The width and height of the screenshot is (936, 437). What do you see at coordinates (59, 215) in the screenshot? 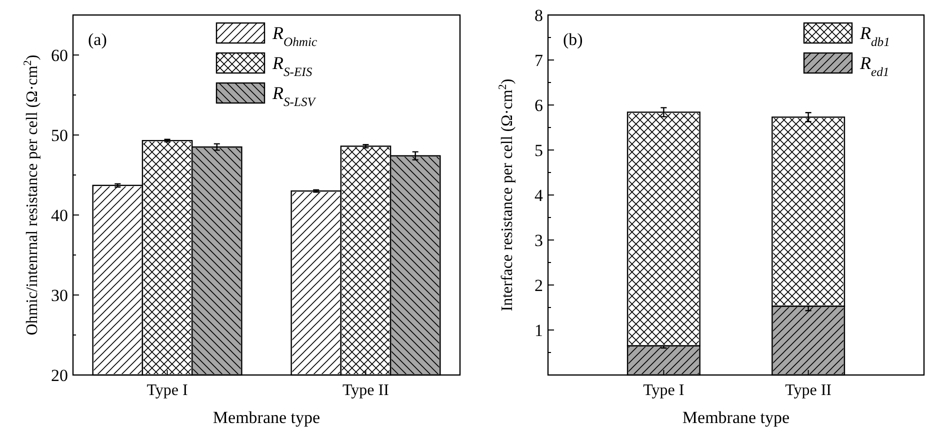
I see `y-tick-label: 40` at bounding box center [59, 215].